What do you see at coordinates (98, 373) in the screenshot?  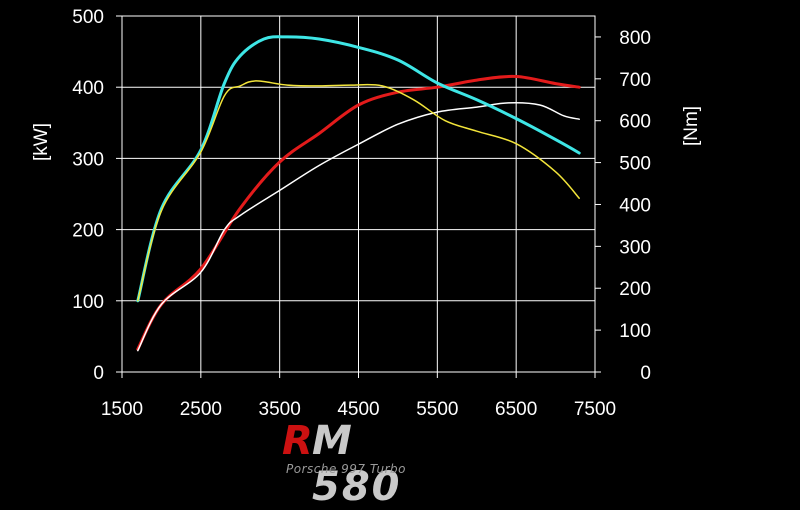 I see `left-tick-label: 0` at bounding box center [98, 373].